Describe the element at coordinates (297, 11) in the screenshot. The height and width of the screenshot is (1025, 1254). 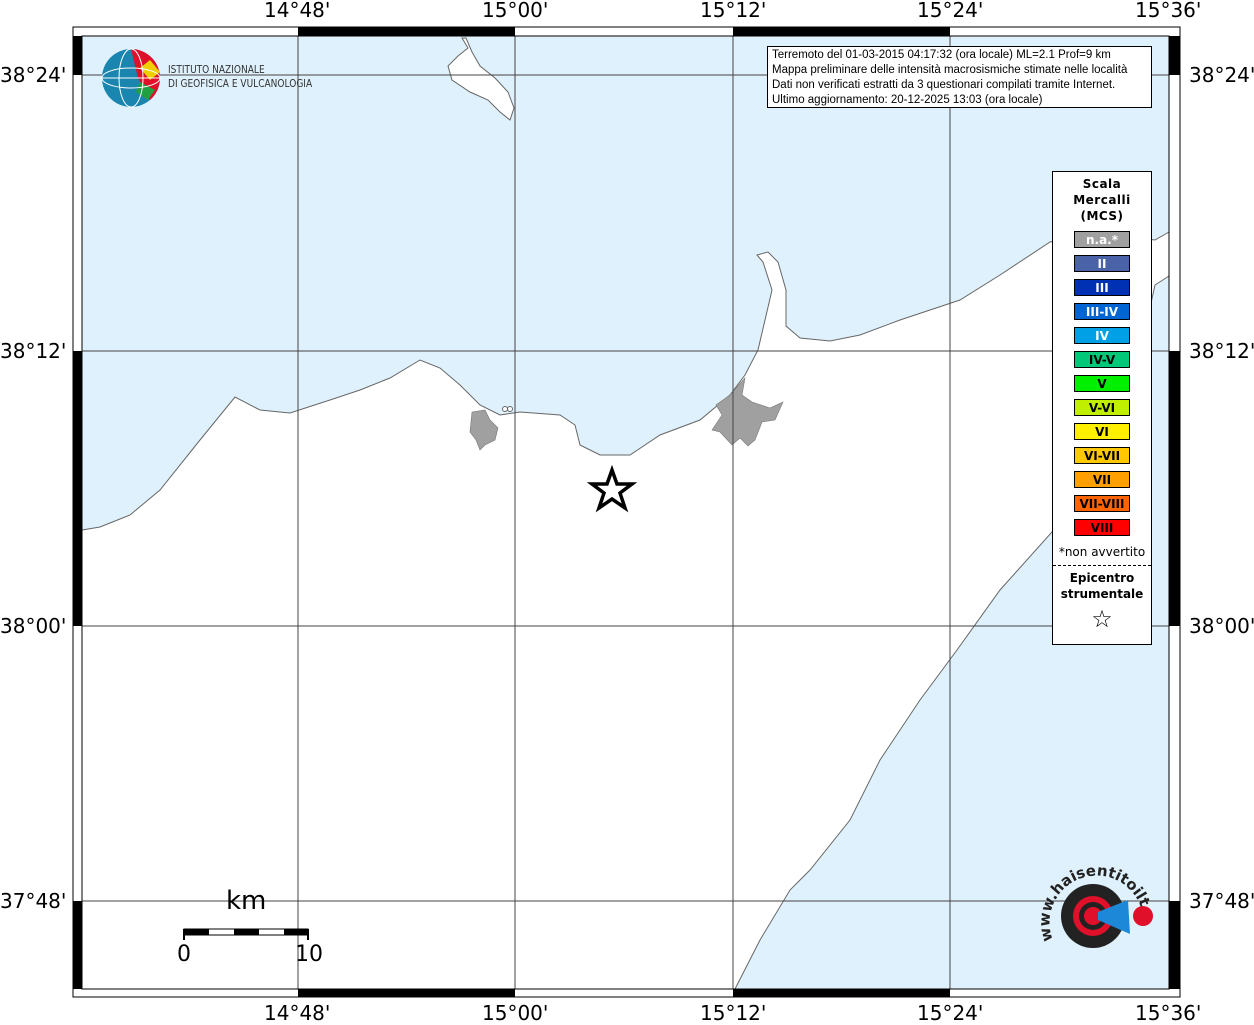
I see `lon-label-top: 14°48'` at that location.